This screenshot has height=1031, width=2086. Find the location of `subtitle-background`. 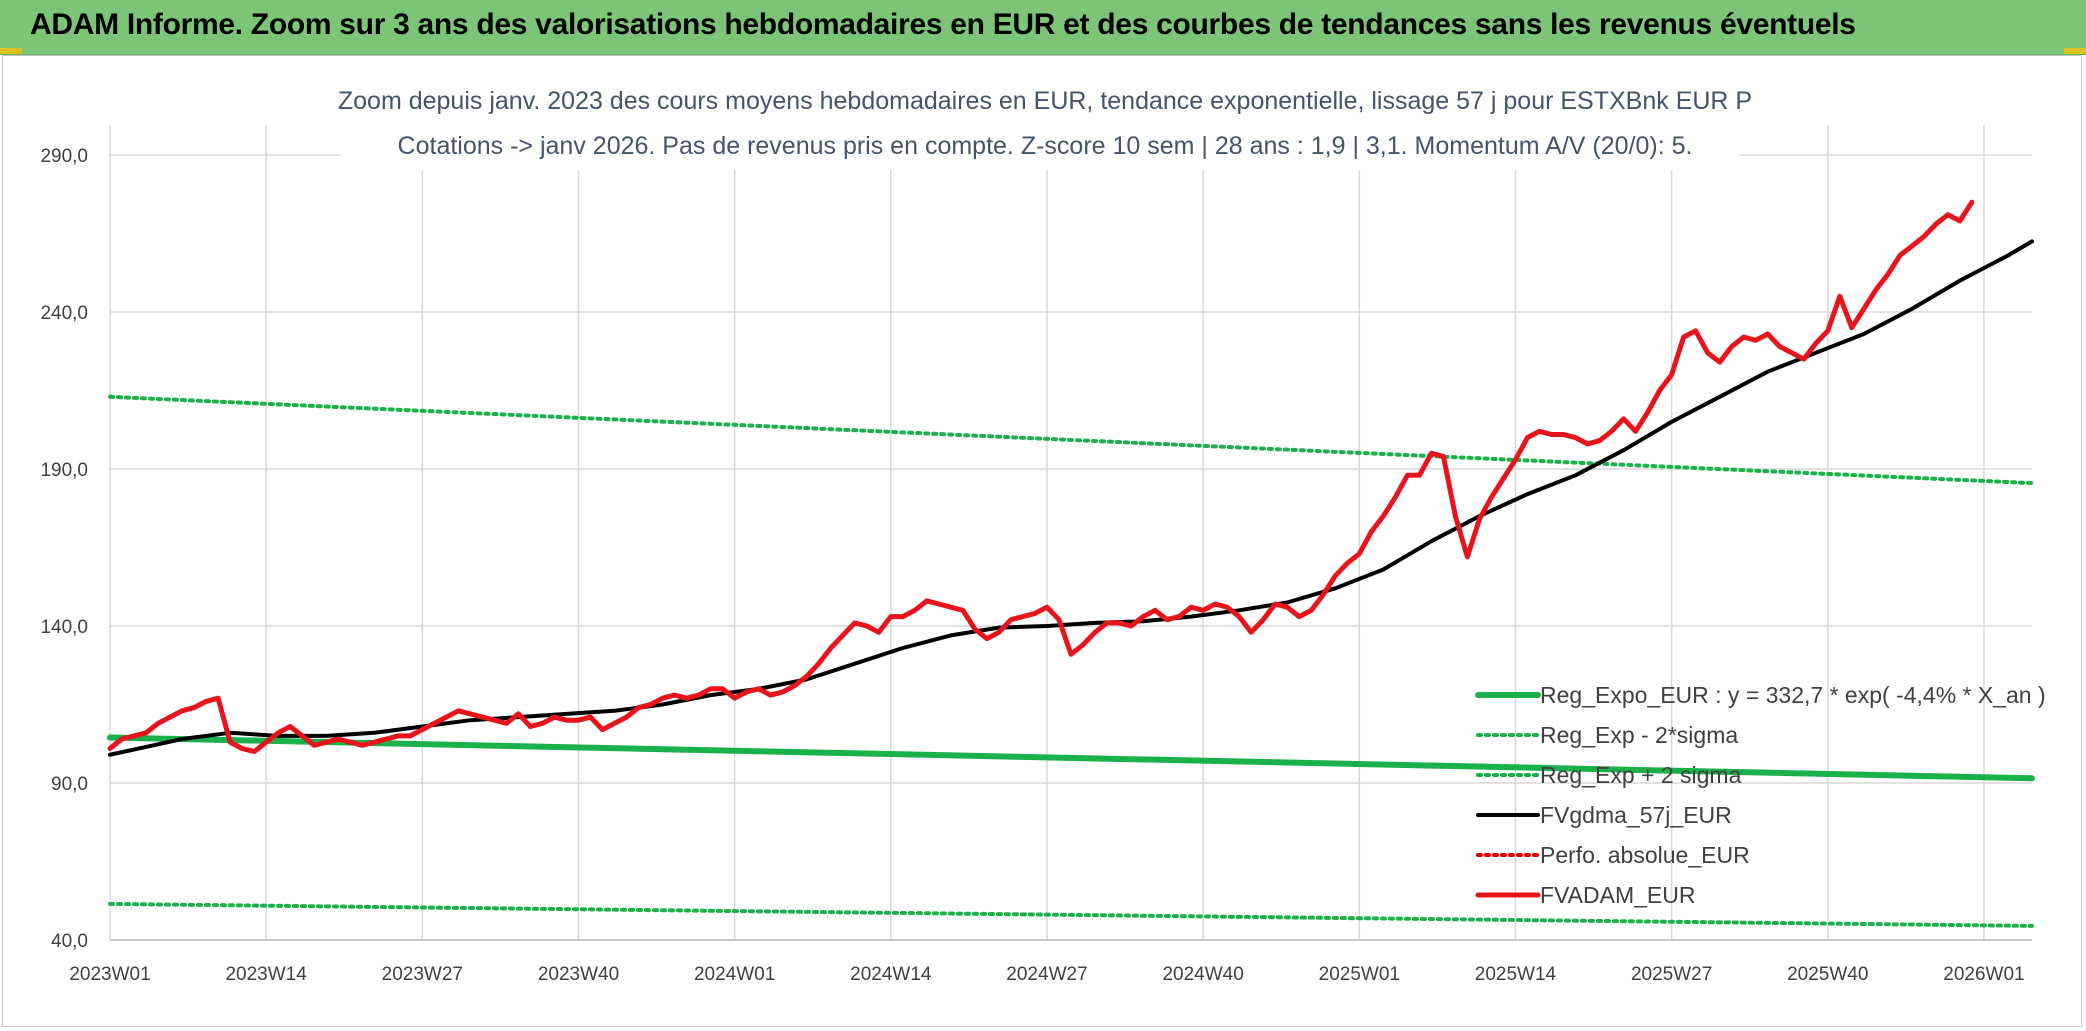

subtitle-background is located at coordinates (1040, 124).